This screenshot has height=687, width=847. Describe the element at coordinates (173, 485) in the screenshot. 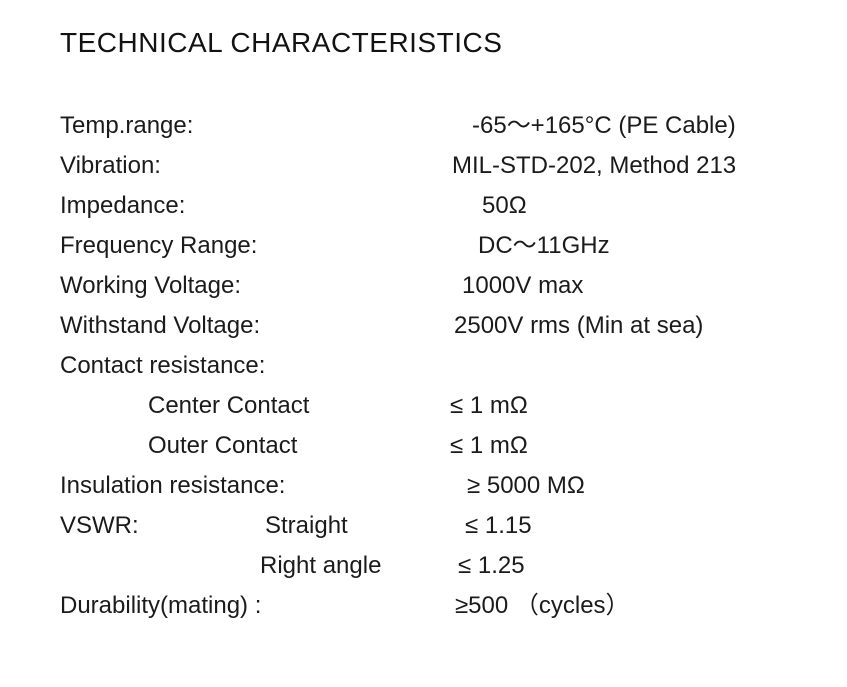

I see `spec-label: Insulation resistance:` at that location.